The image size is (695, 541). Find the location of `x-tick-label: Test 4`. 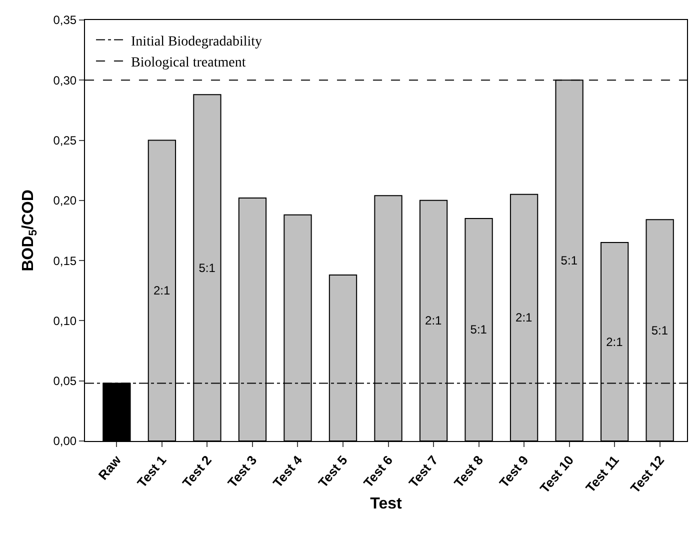

x-tick-label: Test 4 is located at coordinates (288, 471).